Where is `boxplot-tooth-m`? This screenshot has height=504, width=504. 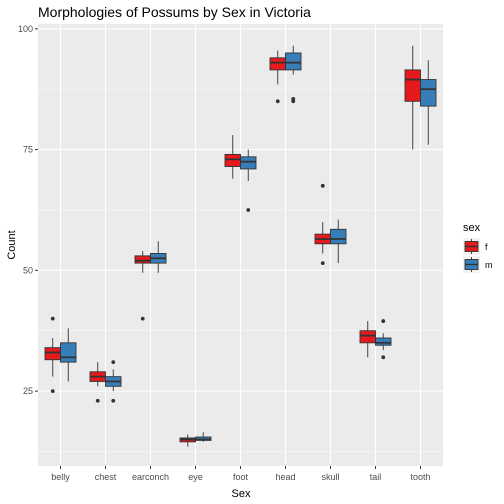
boxplot-tooth-m is located at coordinates (428, 102).